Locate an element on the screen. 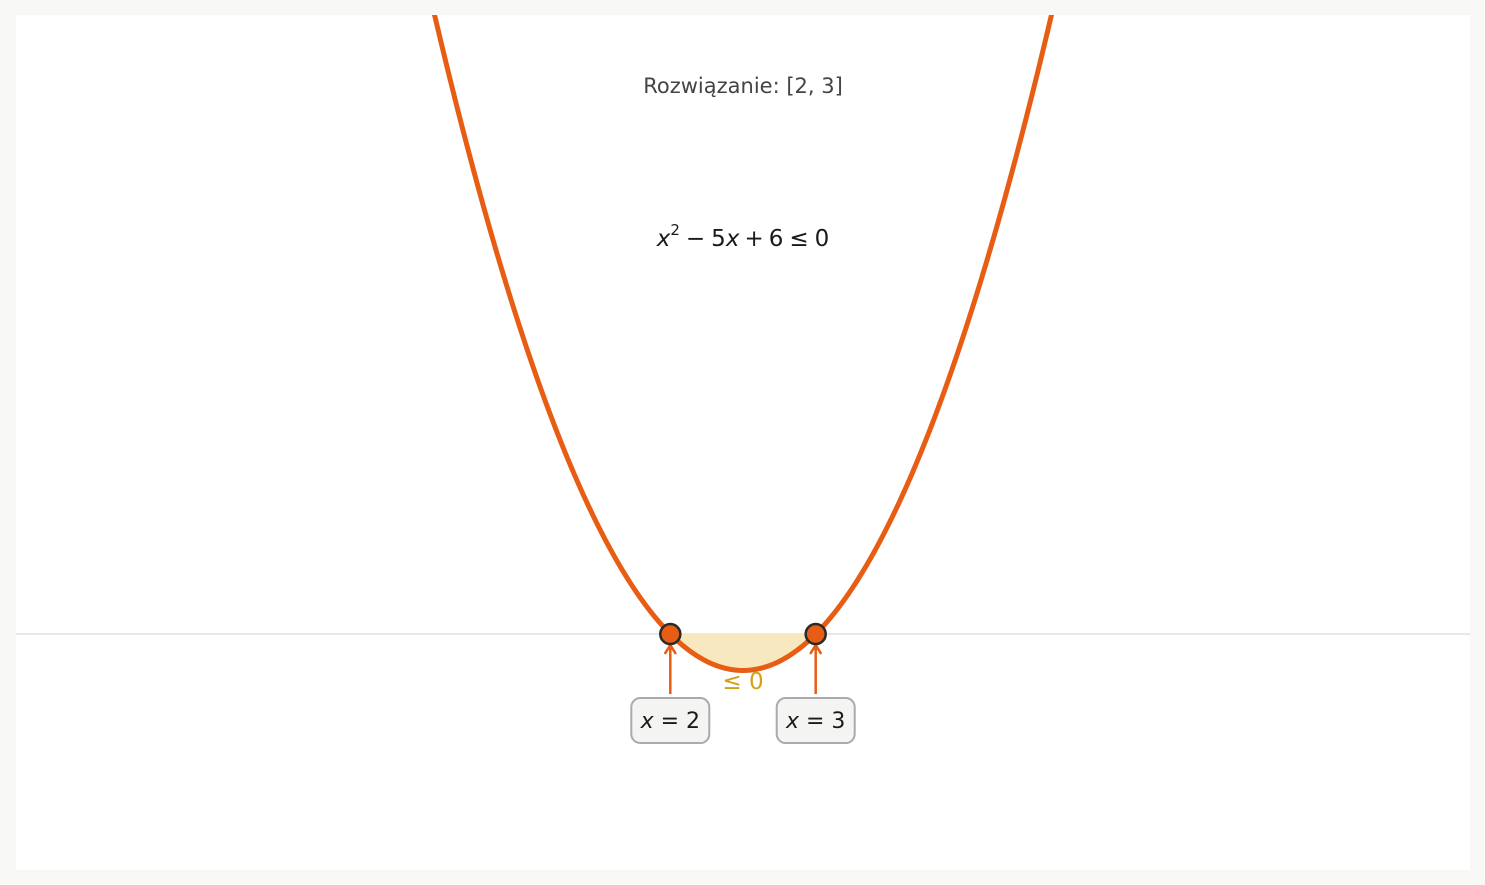 The height and width of the screenshot is (885, 1485). eq-relation: ≤ is located at coordinates (798, 239).